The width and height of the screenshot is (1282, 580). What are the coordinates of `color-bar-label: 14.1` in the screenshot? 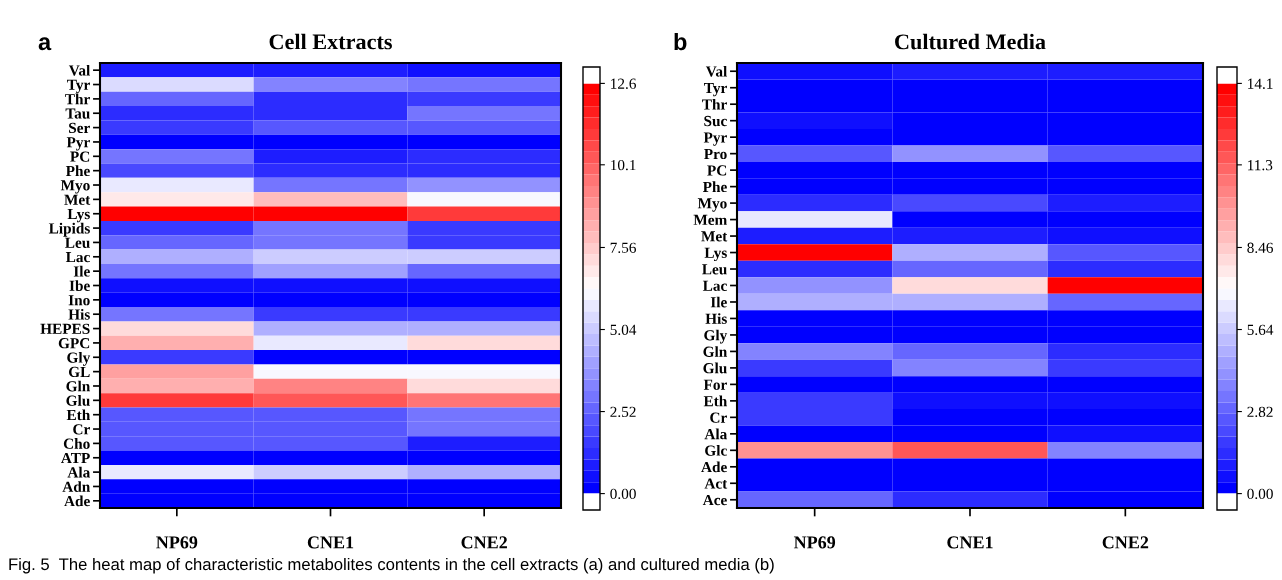 It's located at (1260, 83).